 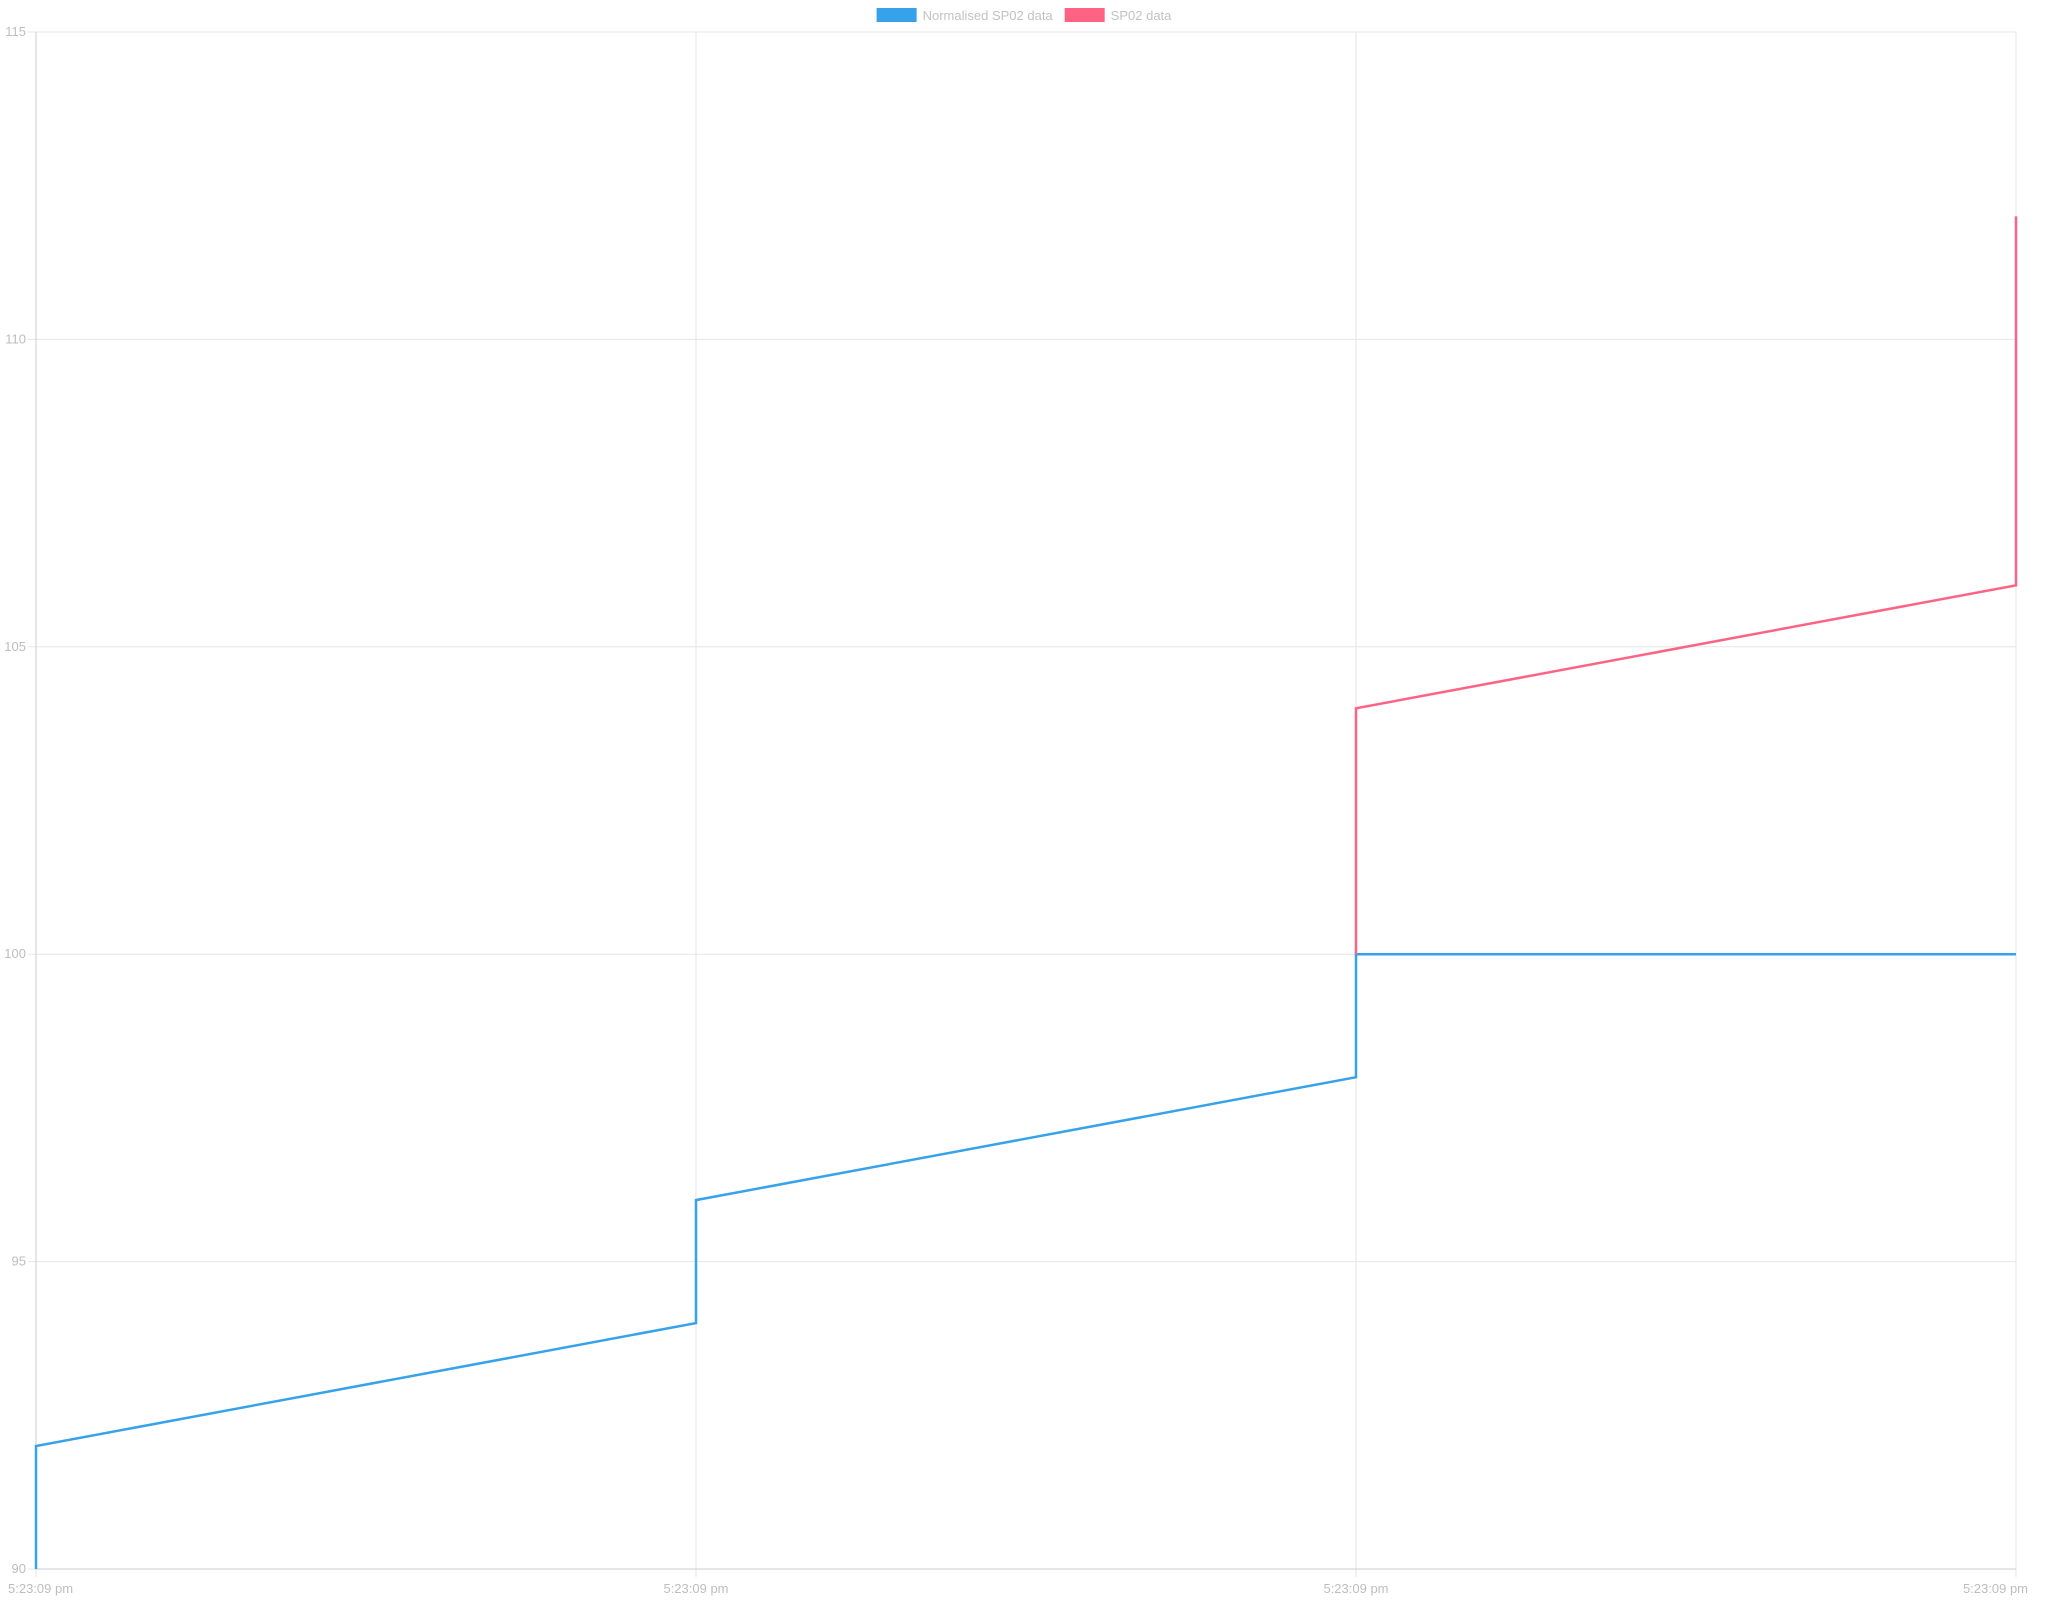 What do you see at coordinates (15, 646) in the screenshot?
I see `y-tick-label: 105` at bounding box center [15, 646].